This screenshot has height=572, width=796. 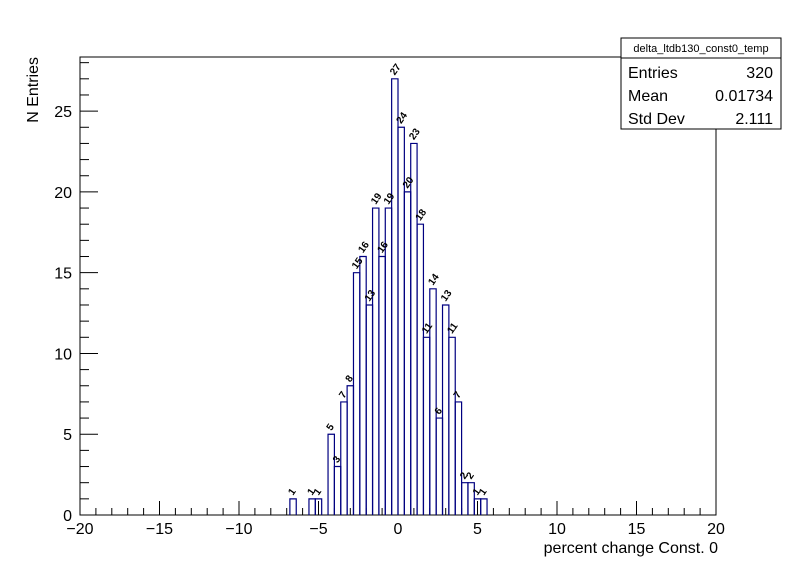 I want to click on x-tick-label: 15, so click(x=637, y=529).